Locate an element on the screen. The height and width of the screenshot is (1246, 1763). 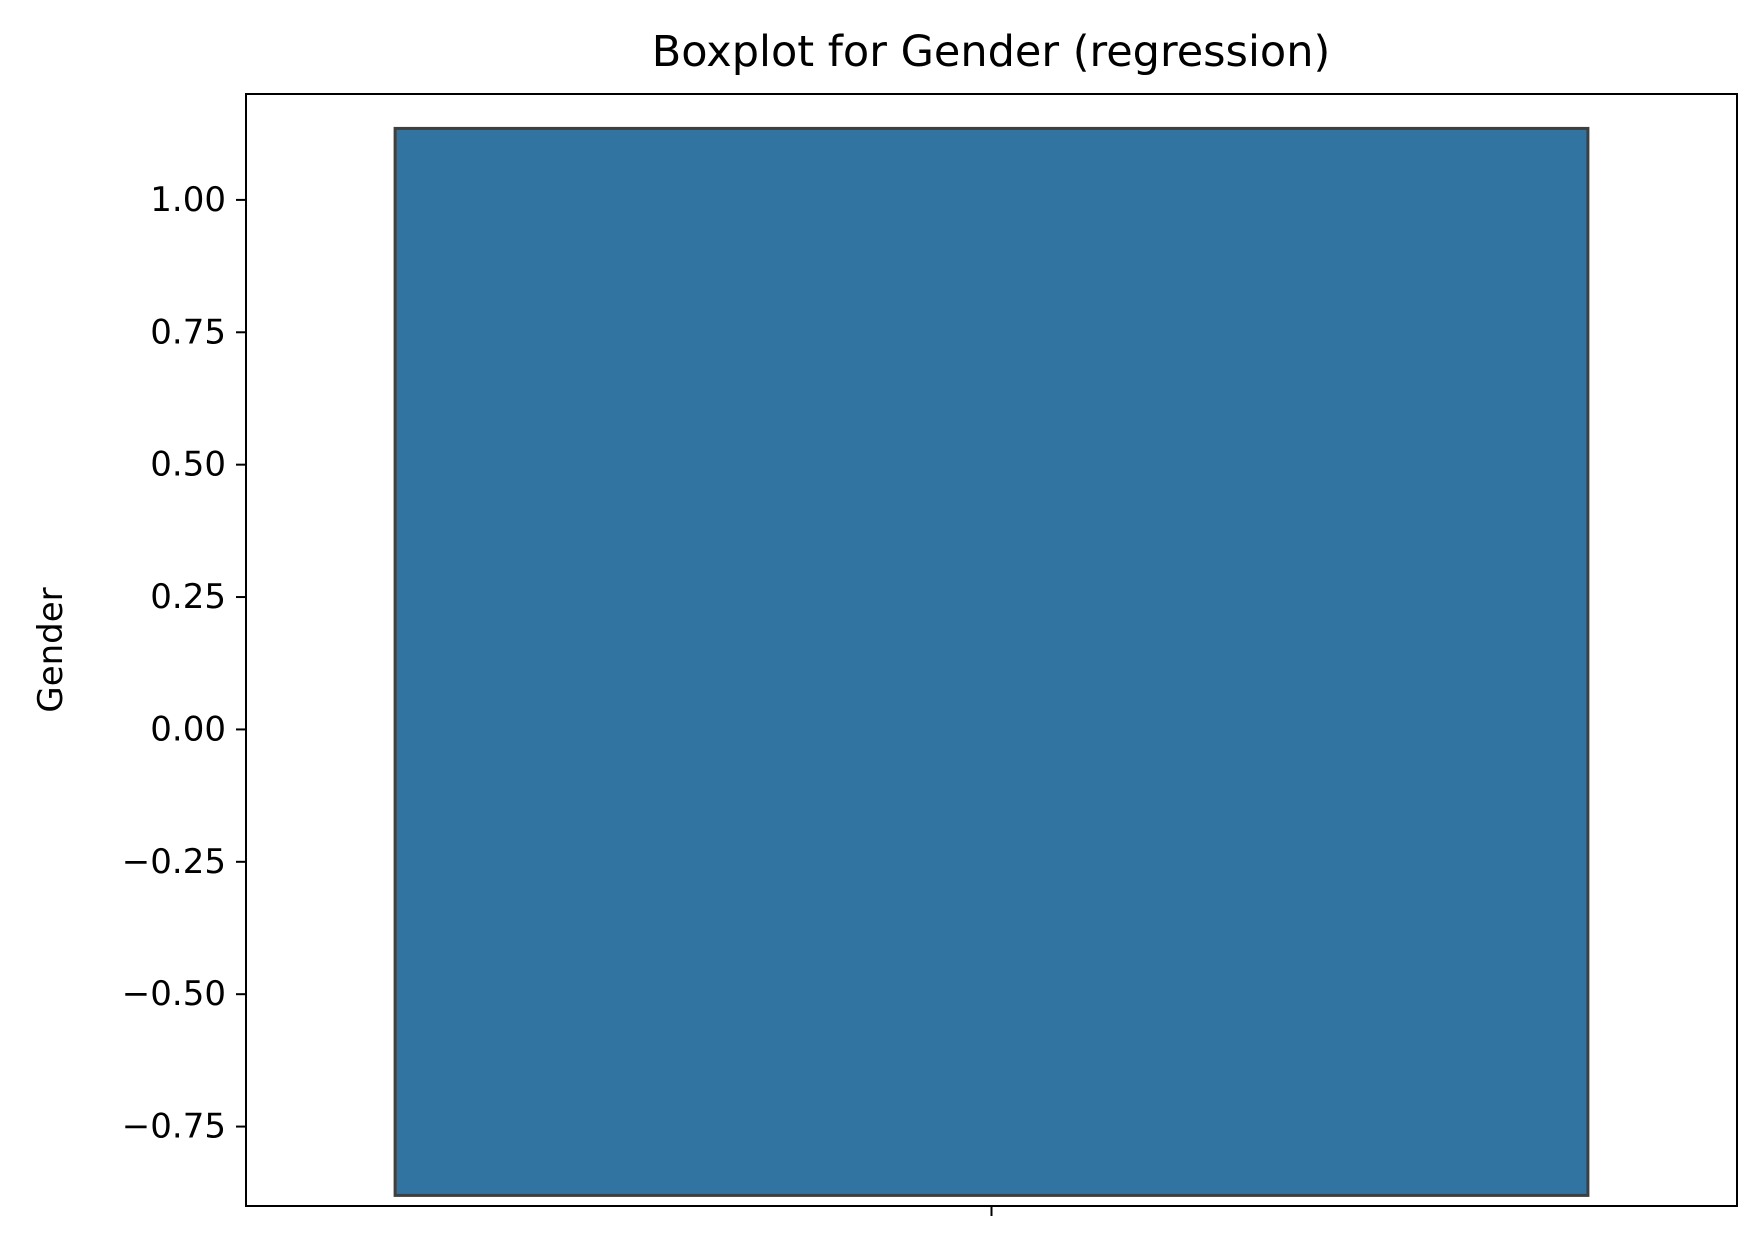
y-tick-label: 1.00 is located at coordinates (188, 200).